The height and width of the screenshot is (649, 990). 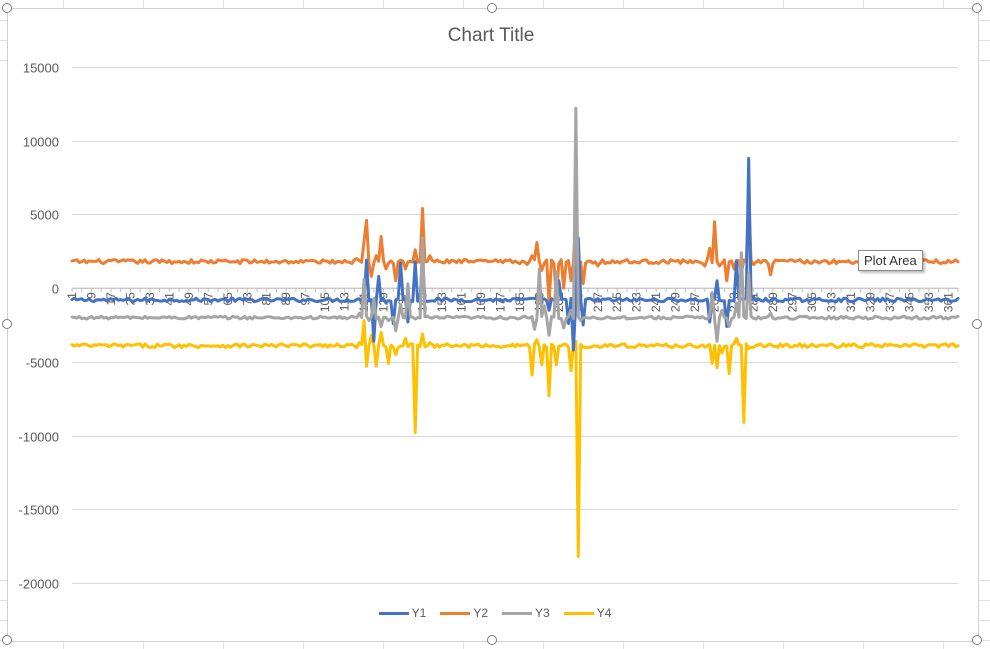 What do you see at coordinates (7, 8) in the screenshot?
I see `resize-handle-top-left` at bounding box center [7, 8].